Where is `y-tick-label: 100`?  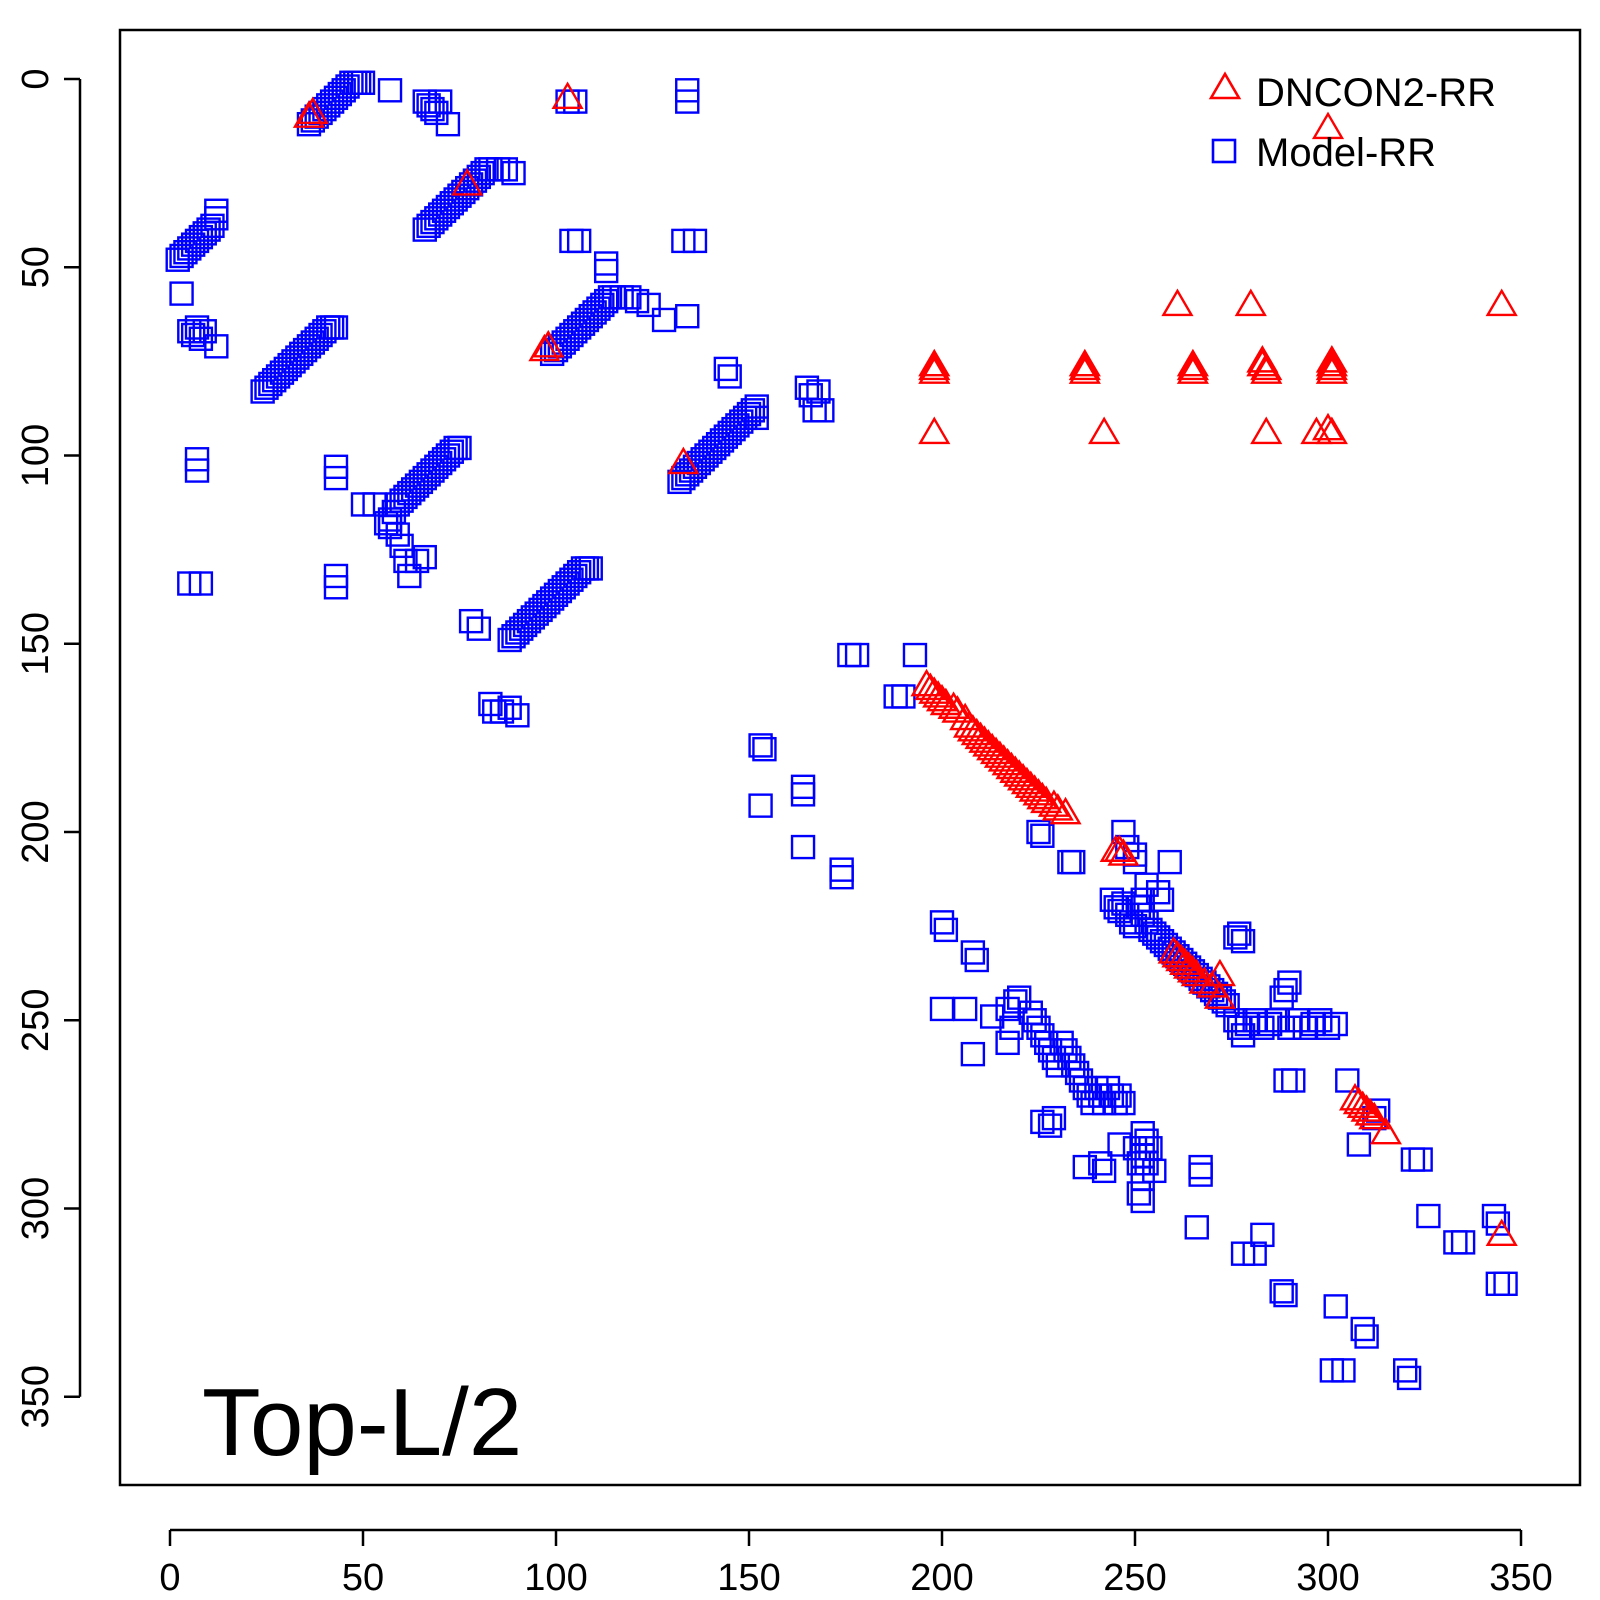
y-tick-label: 100 is located at coordinates (36, 455).